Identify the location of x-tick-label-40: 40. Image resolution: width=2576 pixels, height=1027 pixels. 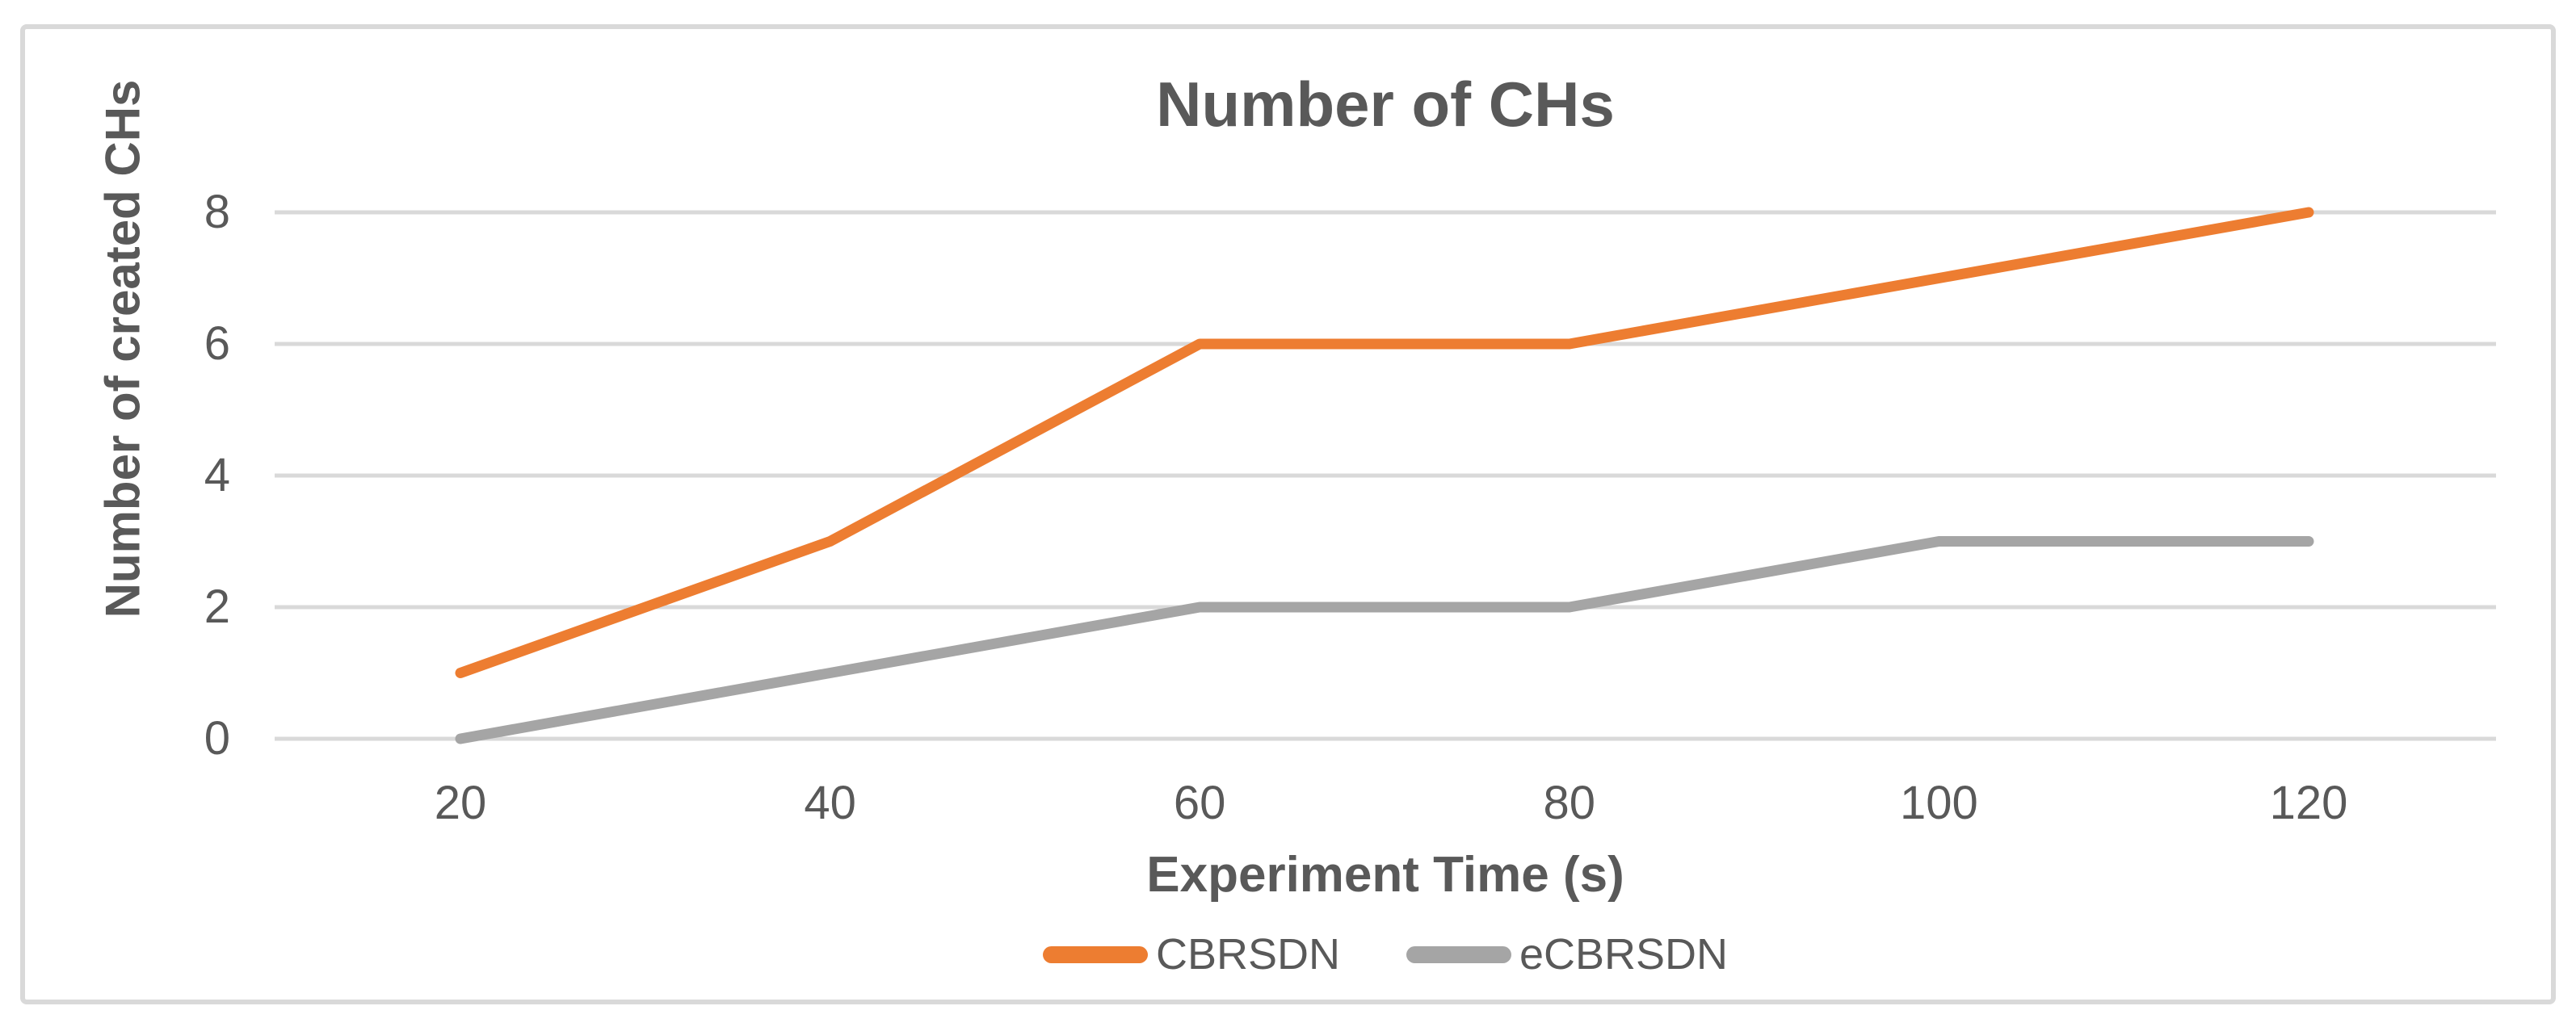
(830, 803).